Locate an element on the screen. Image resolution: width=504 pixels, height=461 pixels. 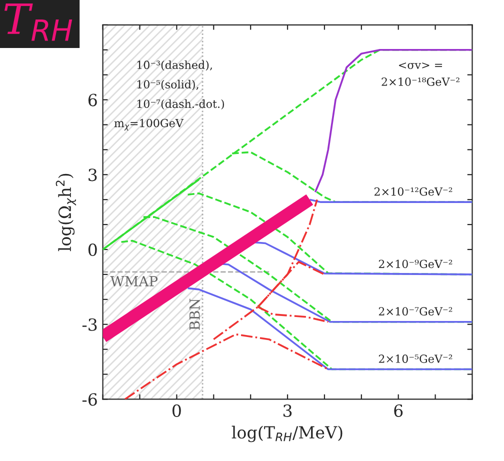
series-label: 2×10⁻⁹GeV⁻² is located at coordinates (415, 264).